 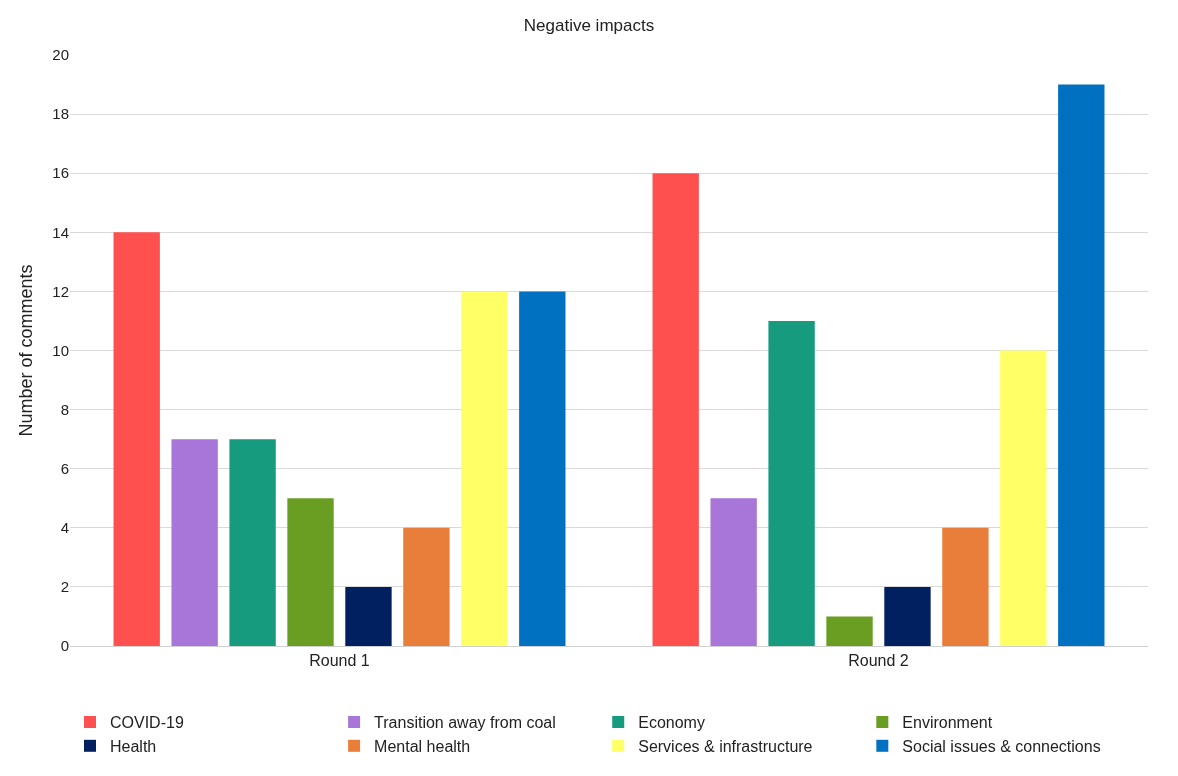 What do you see at coordinates (64, 409) in the screenshot?
I see `y-tick-label: 8` at bounding box center [64, 409].